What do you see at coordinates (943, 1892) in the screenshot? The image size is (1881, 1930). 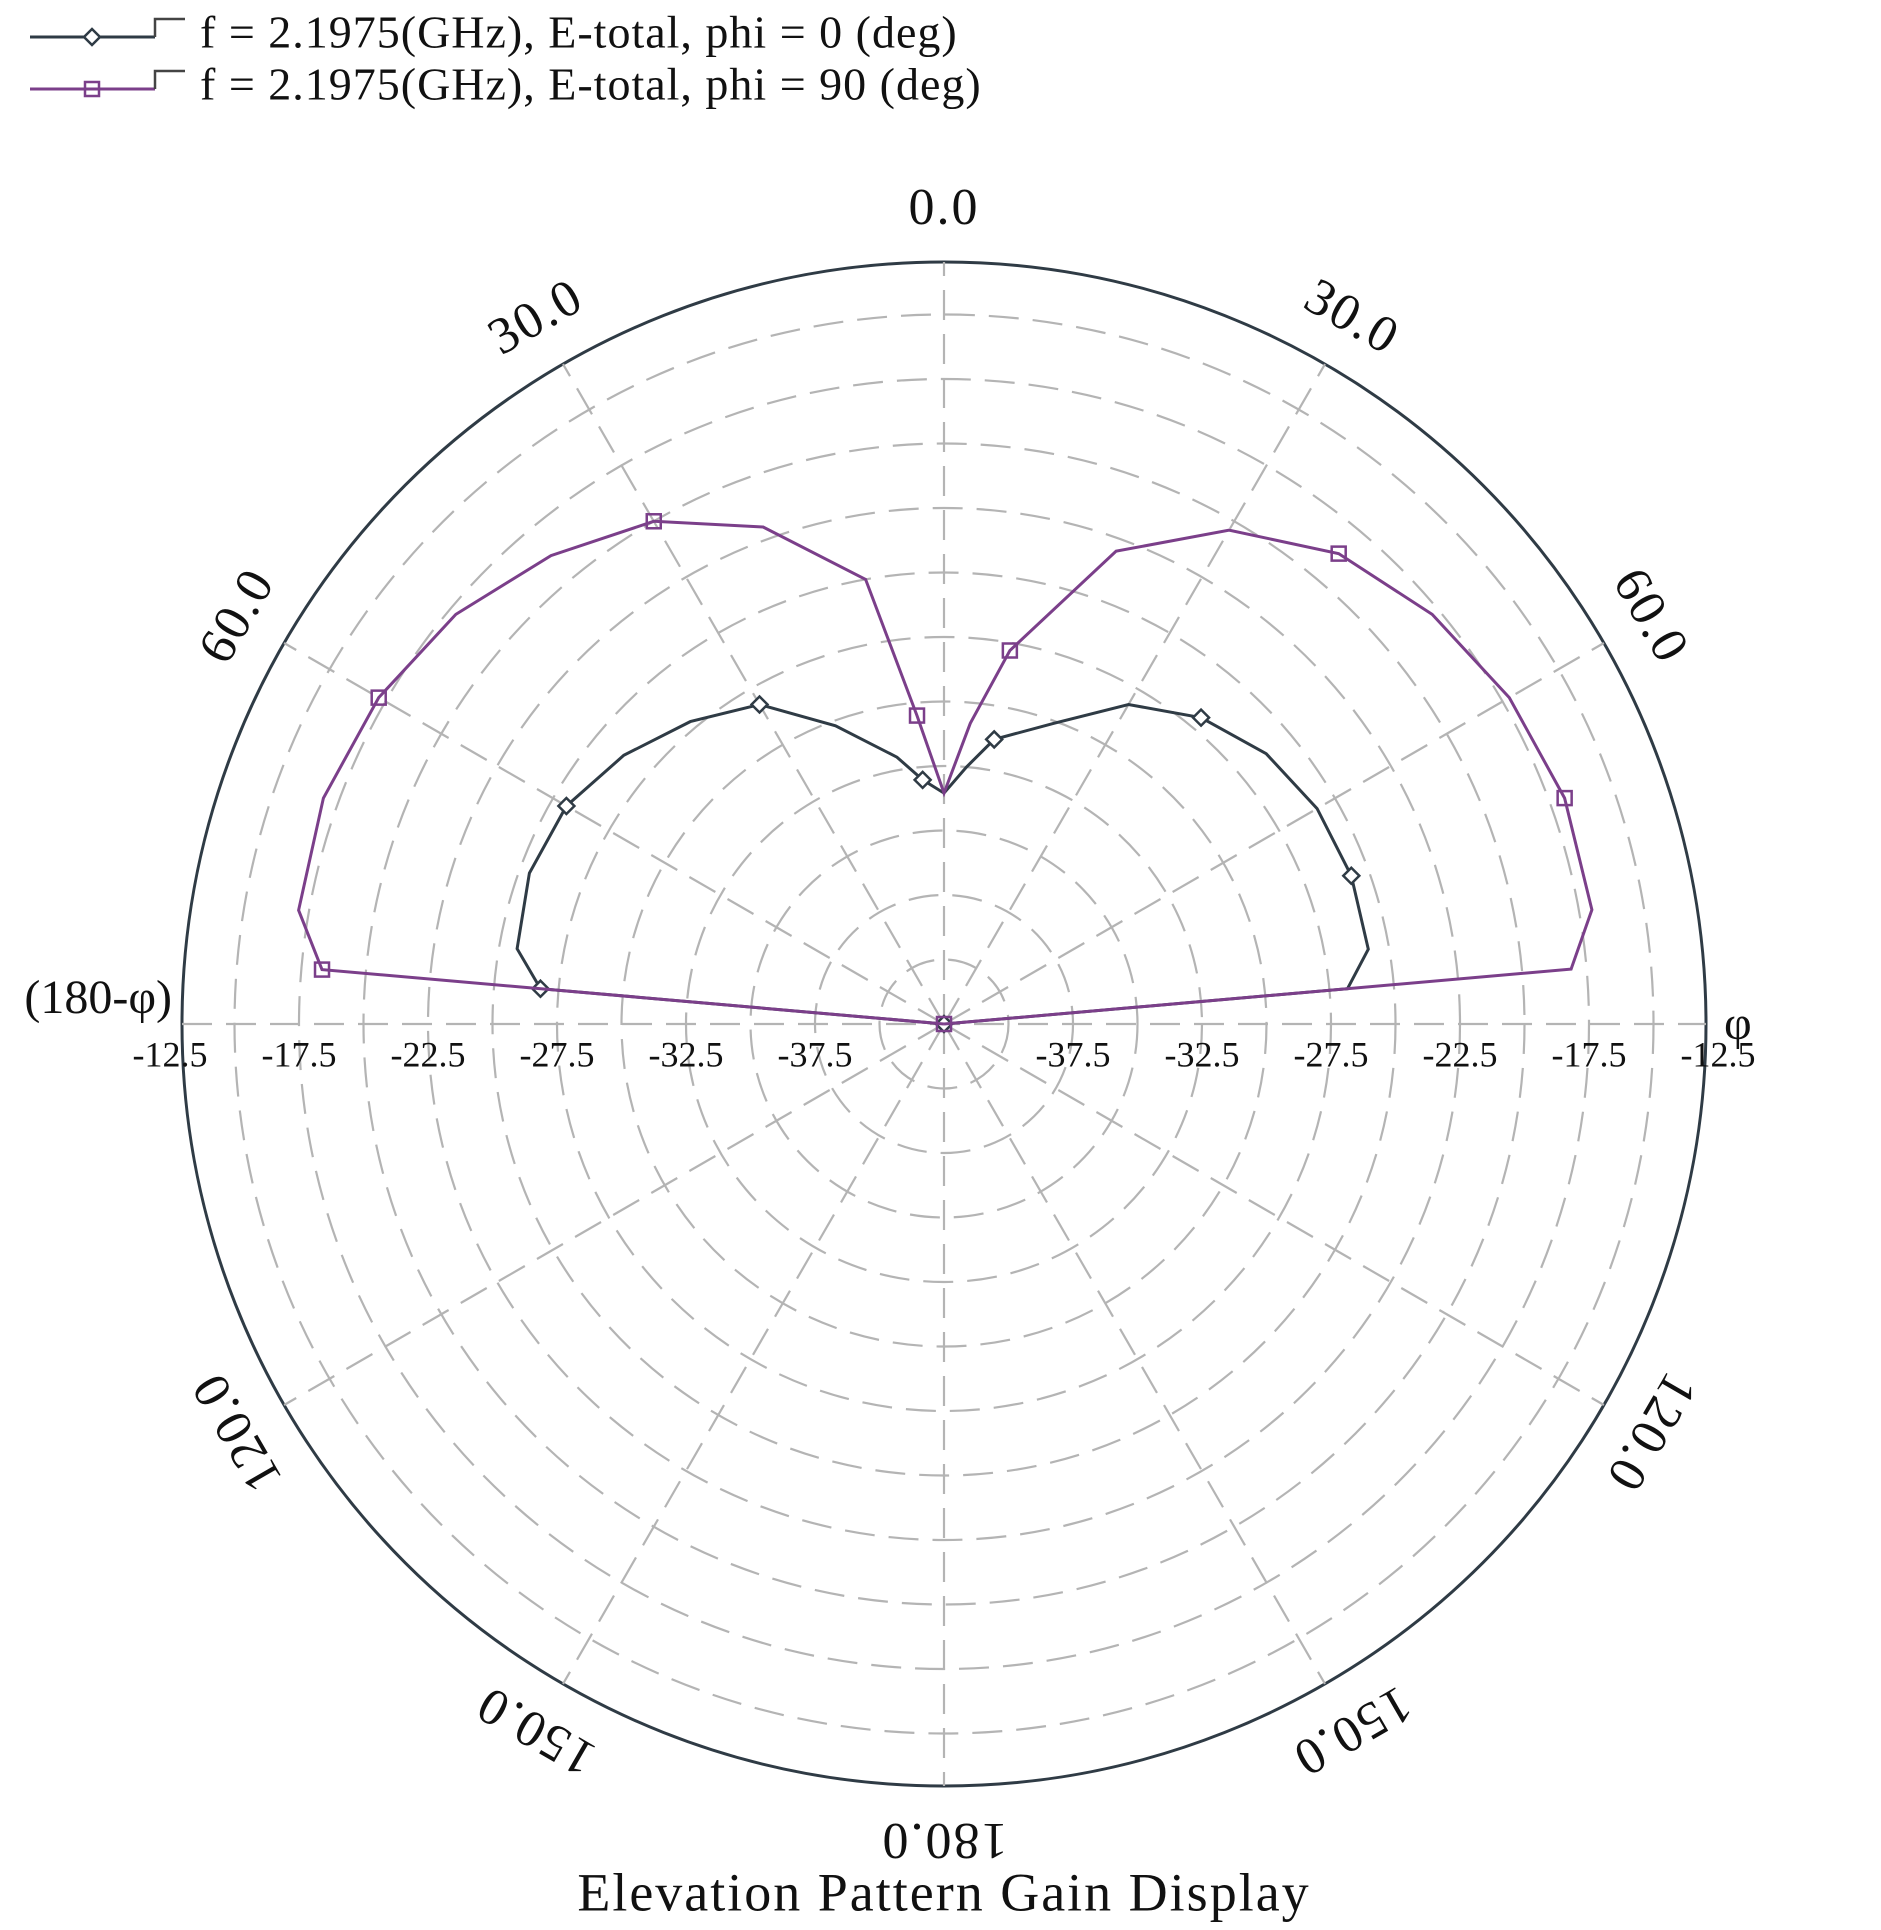 I see `chart-title: Elevation Pattern Gain Display` at bounding box center [943, 1892].